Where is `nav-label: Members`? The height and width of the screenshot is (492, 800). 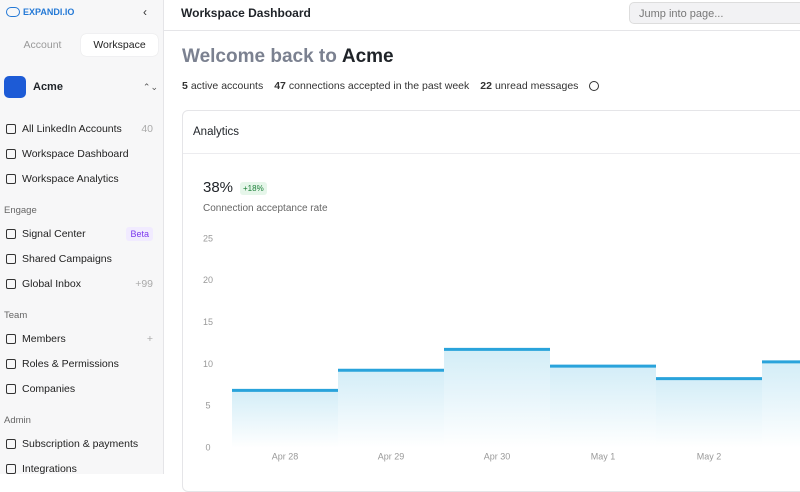
nav-label: Members is located at coordinates (44, 338).